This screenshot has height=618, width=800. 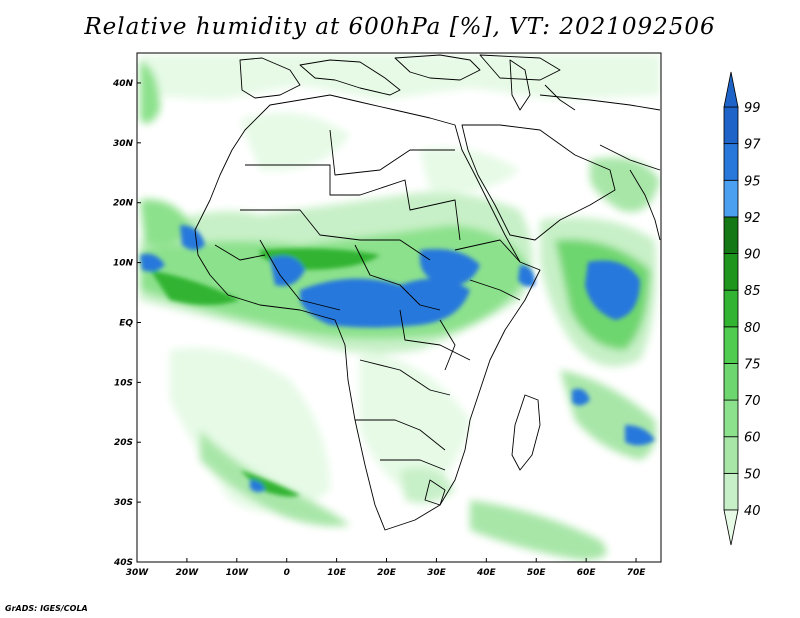 I want to click on y-tick-label: 10N, so click(x=123, y=264).